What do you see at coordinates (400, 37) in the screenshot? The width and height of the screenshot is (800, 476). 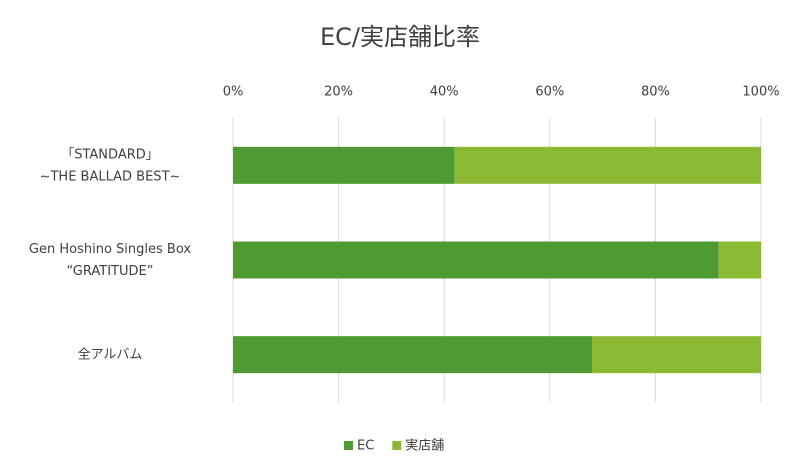 I see `chart-title: EC/実店舗比率` at bounding box center [400, 37].